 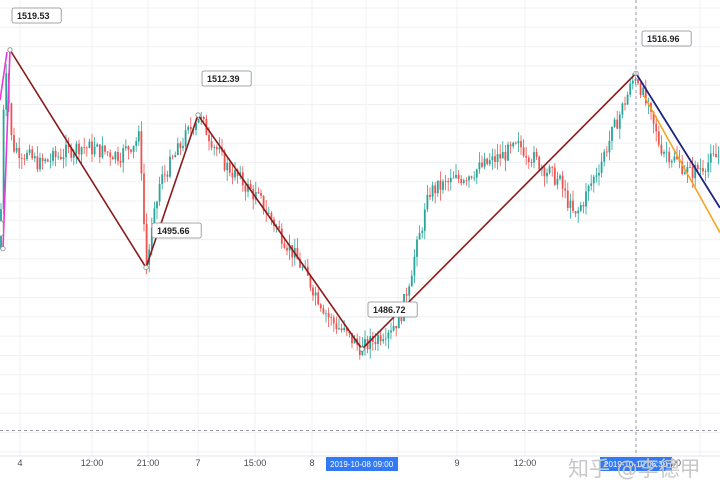 I want to click on magenta-segment, so click(x=4, y=76).